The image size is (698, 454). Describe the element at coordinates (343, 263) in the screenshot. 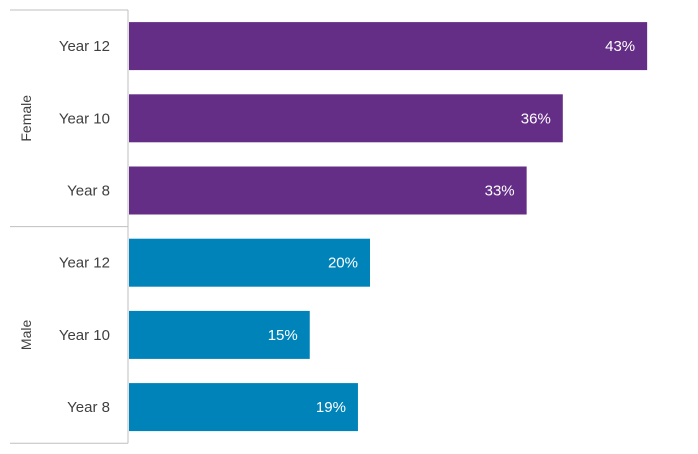

I see `data-label: 20%` at that location.